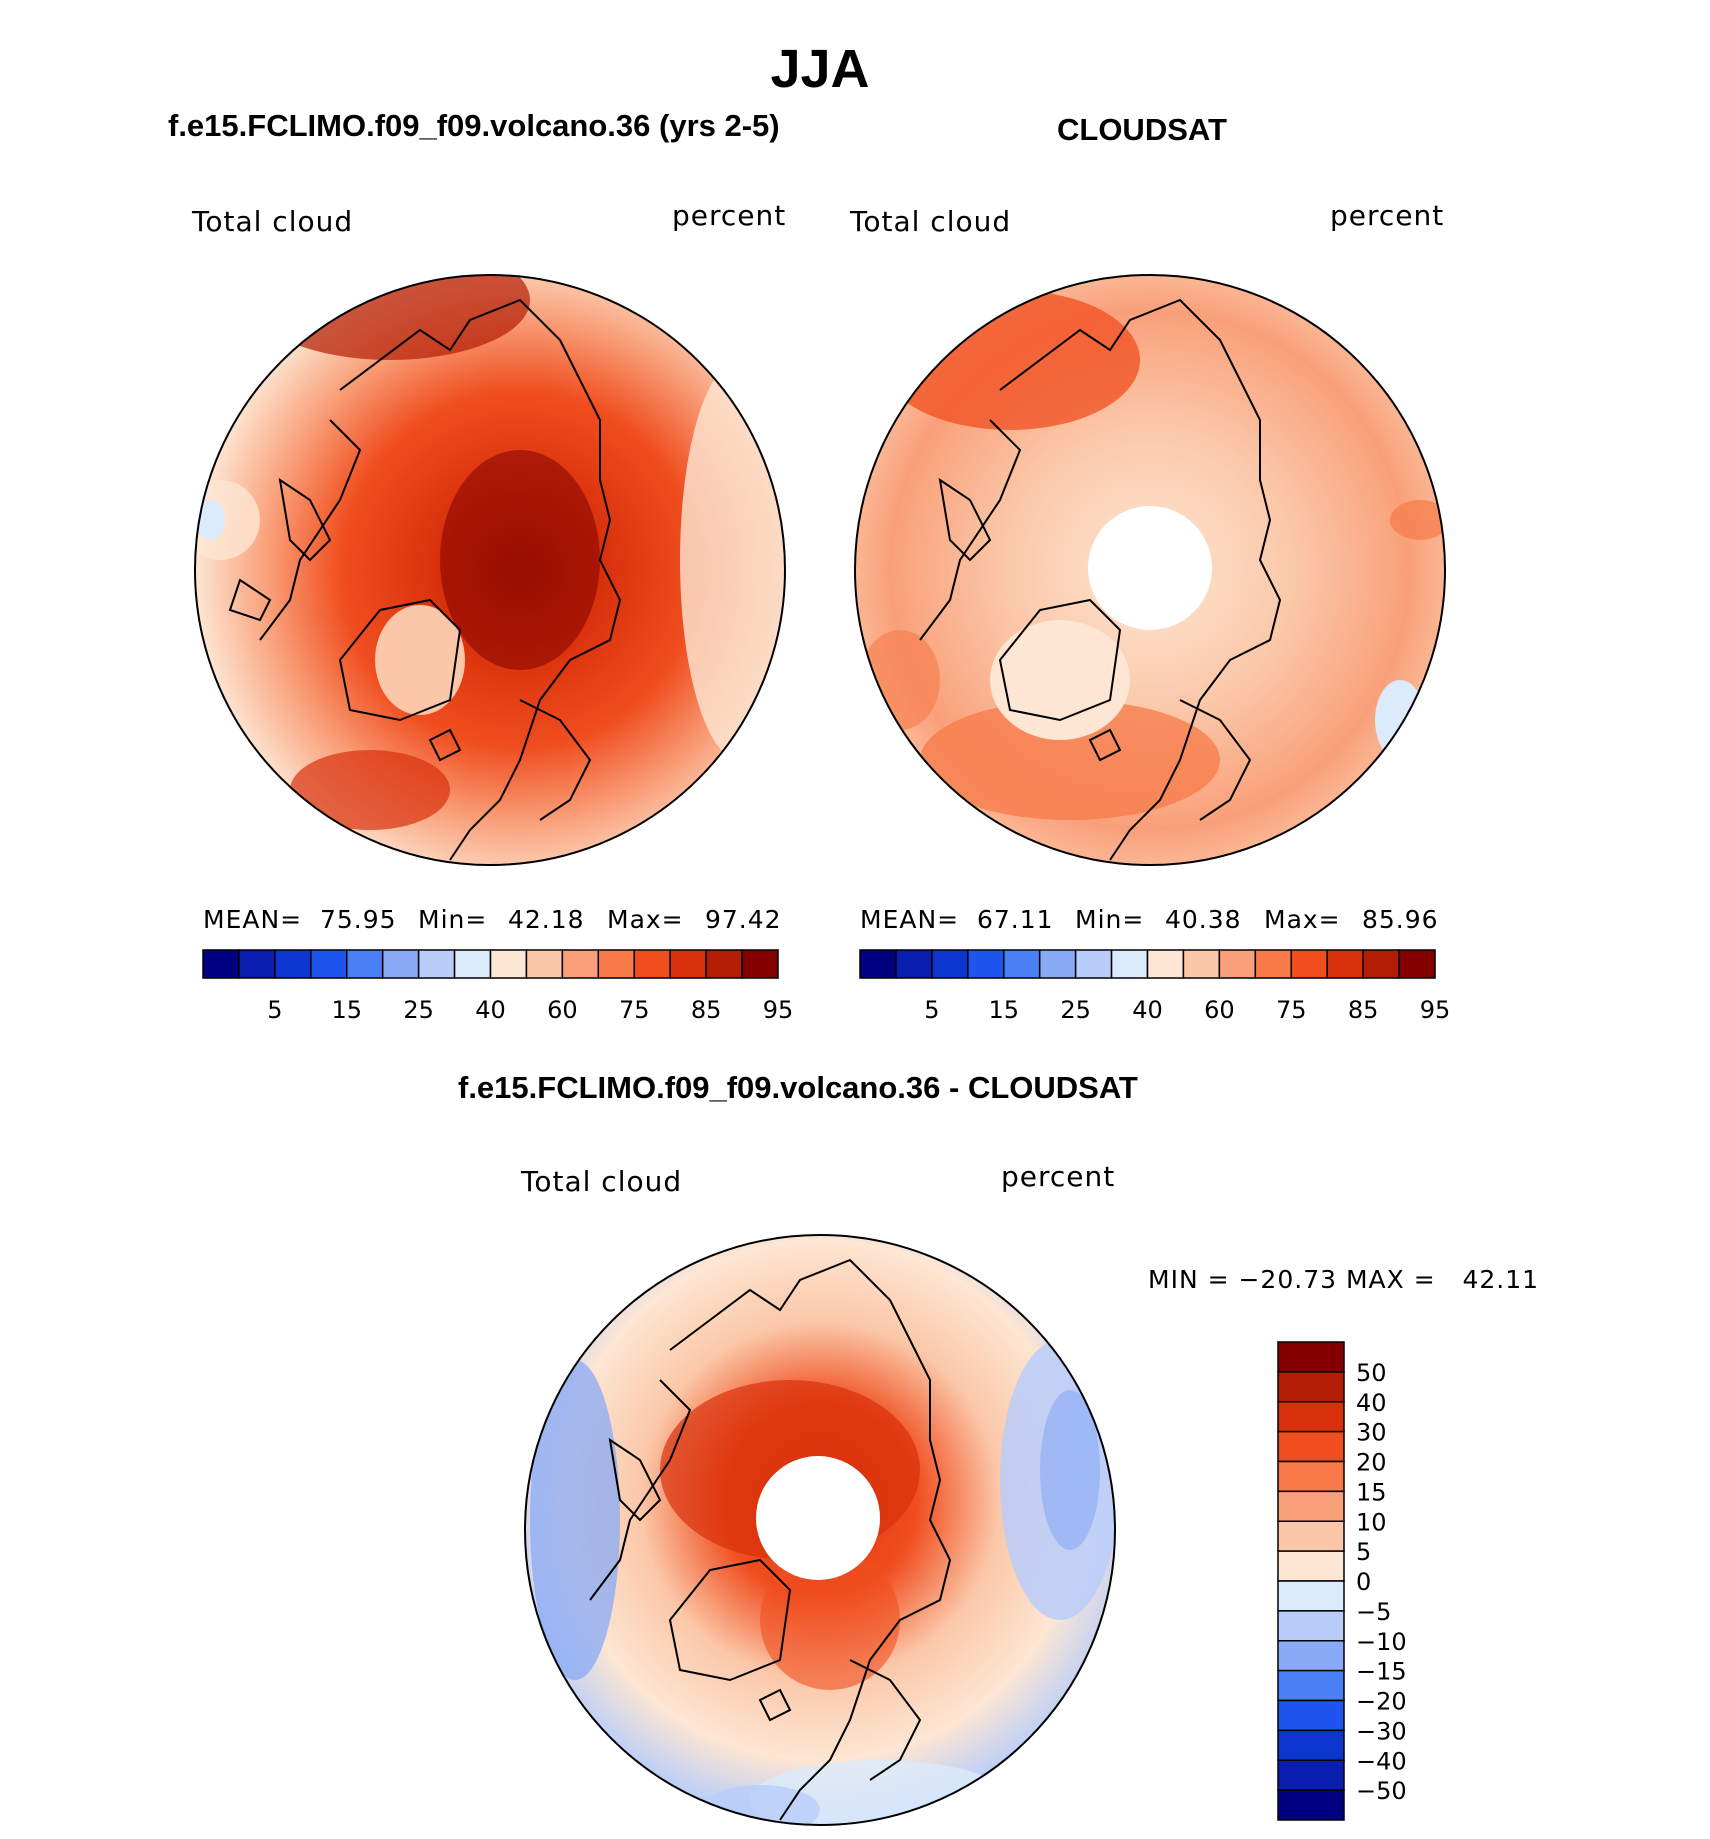  Describe the element at coordinates (729, 215) in the screenshot. I see `model-units-label: percent` at that location.